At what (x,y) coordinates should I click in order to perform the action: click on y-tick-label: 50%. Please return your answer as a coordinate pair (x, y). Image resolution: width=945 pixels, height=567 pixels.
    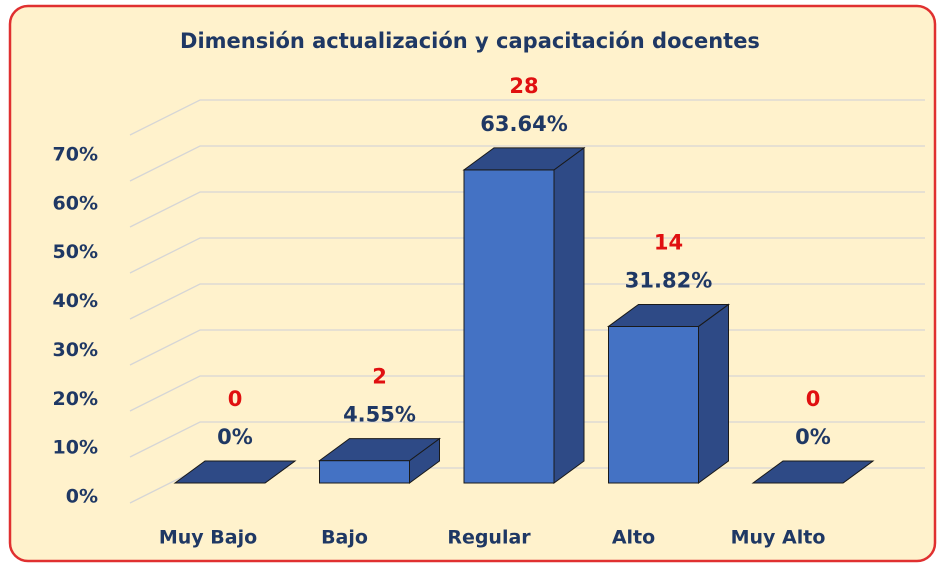
    Looking at the image, I should click on (75, 252).